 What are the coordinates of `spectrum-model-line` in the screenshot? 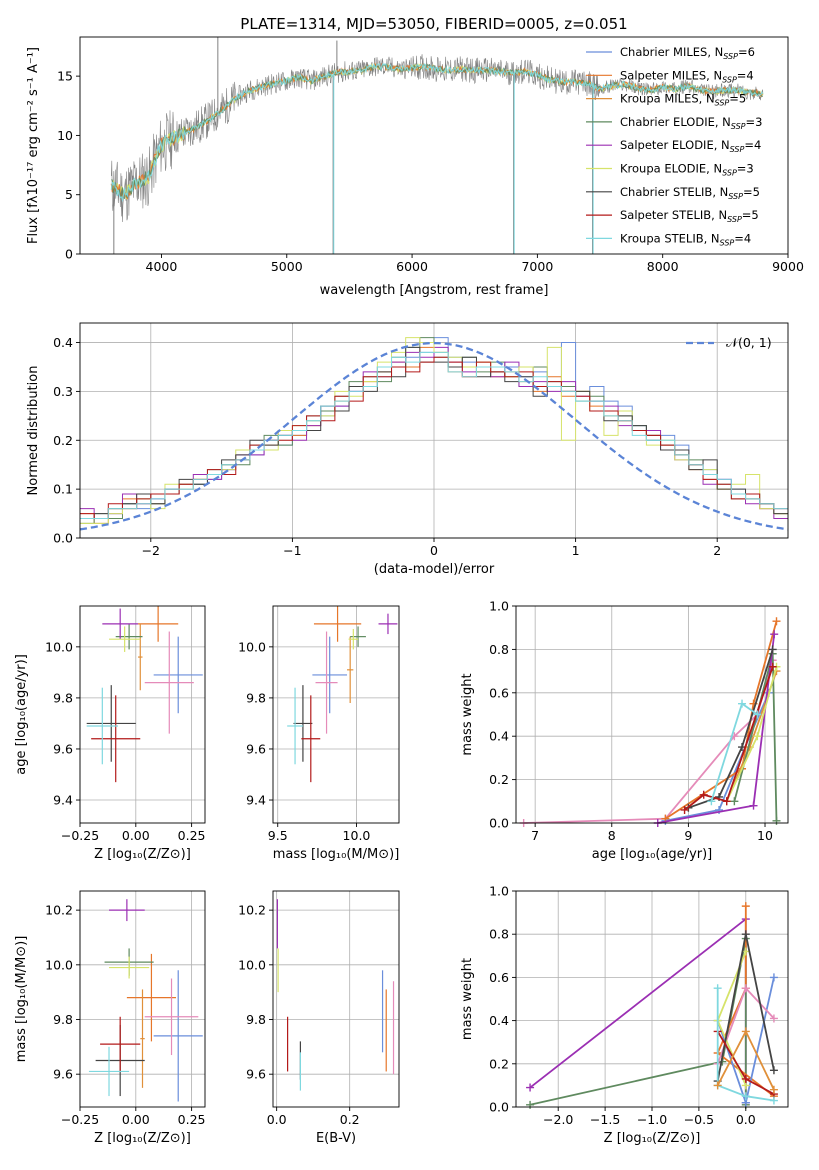 It's located at (437, 131).